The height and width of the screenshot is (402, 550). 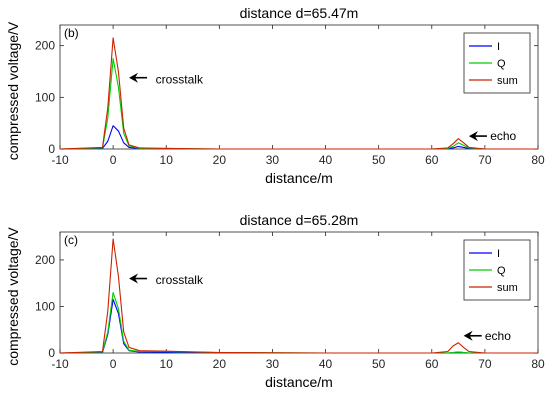 I want to click on series-line-i, so click(x=299, y=137).